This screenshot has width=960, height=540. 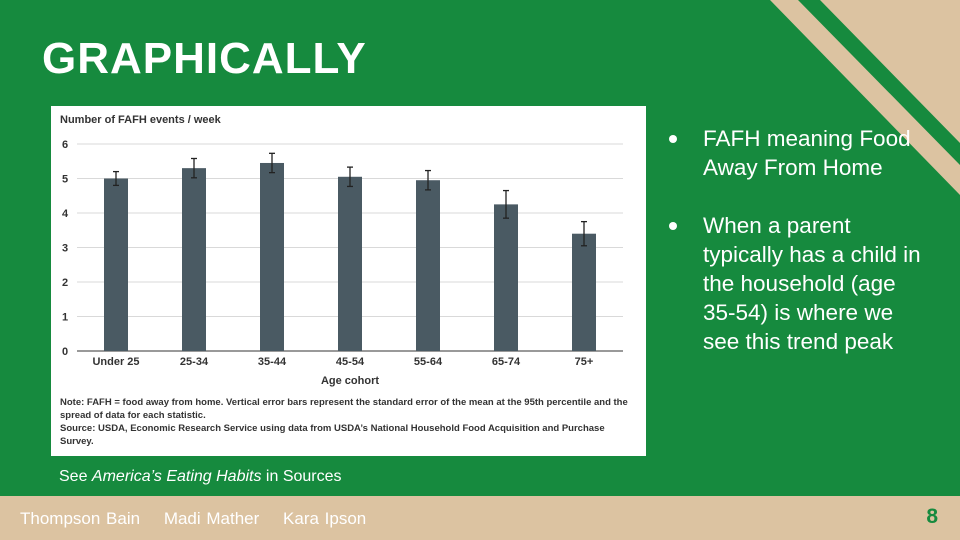 What do you see at coordinates (428, 362) in the screenshot?
I see `x-tick-label: 55-64` at bounding box center [428, 362].